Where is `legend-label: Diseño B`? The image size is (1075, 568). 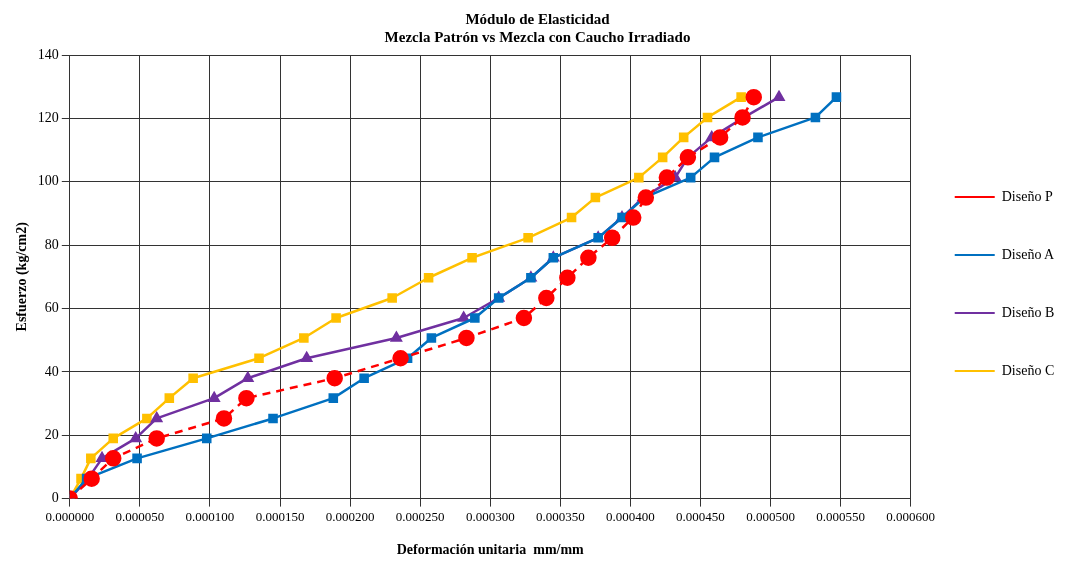 legend-label: Diseño B is located at coordinates (1028, 312).